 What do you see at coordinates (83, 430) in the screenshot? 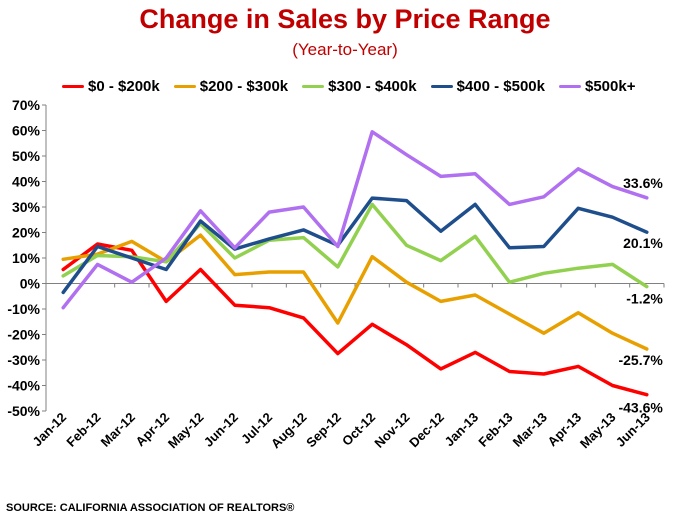
I see `x-tick-label: Feb-12` at bounding box center [83, 430].